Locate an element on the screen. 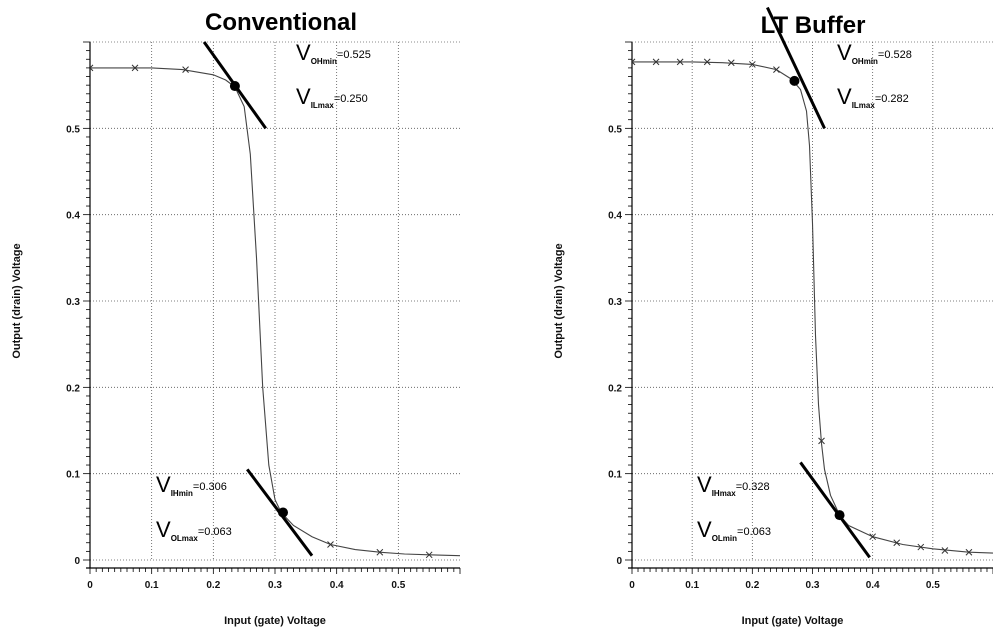  chart-2-annotation: VOLmin=0.063 is located at coordinates (734, 530).